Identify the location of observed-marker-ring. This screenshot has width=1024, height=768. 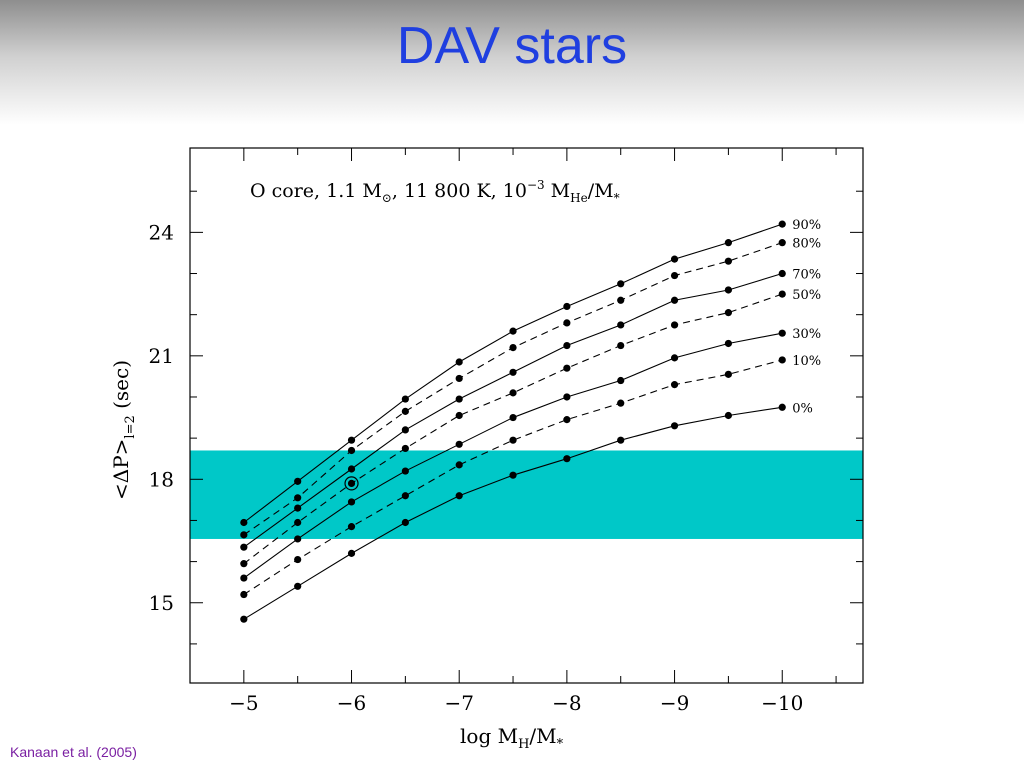
(351, 483).